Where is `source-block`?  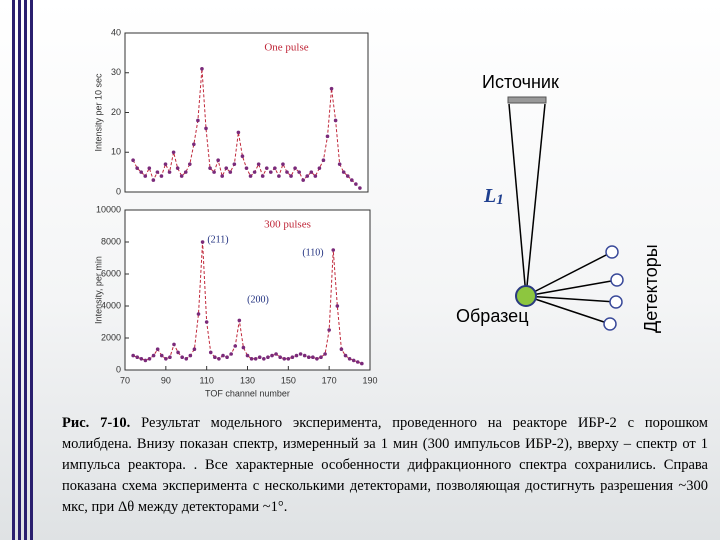
source-block is located at coordinates (527, 100).